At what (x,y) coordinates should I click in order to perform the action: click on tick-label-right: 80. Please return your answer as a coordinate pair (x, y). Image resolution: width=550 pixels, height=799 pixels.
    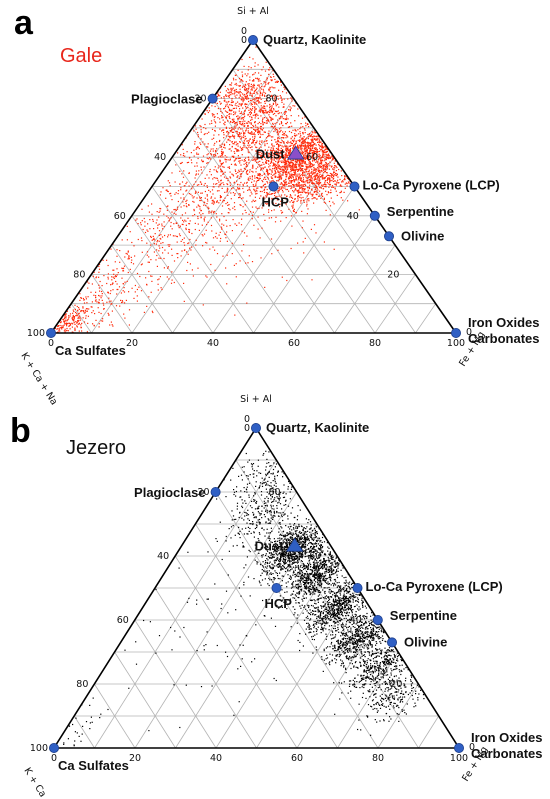
    Looking at the image, I should click on (272, 99).